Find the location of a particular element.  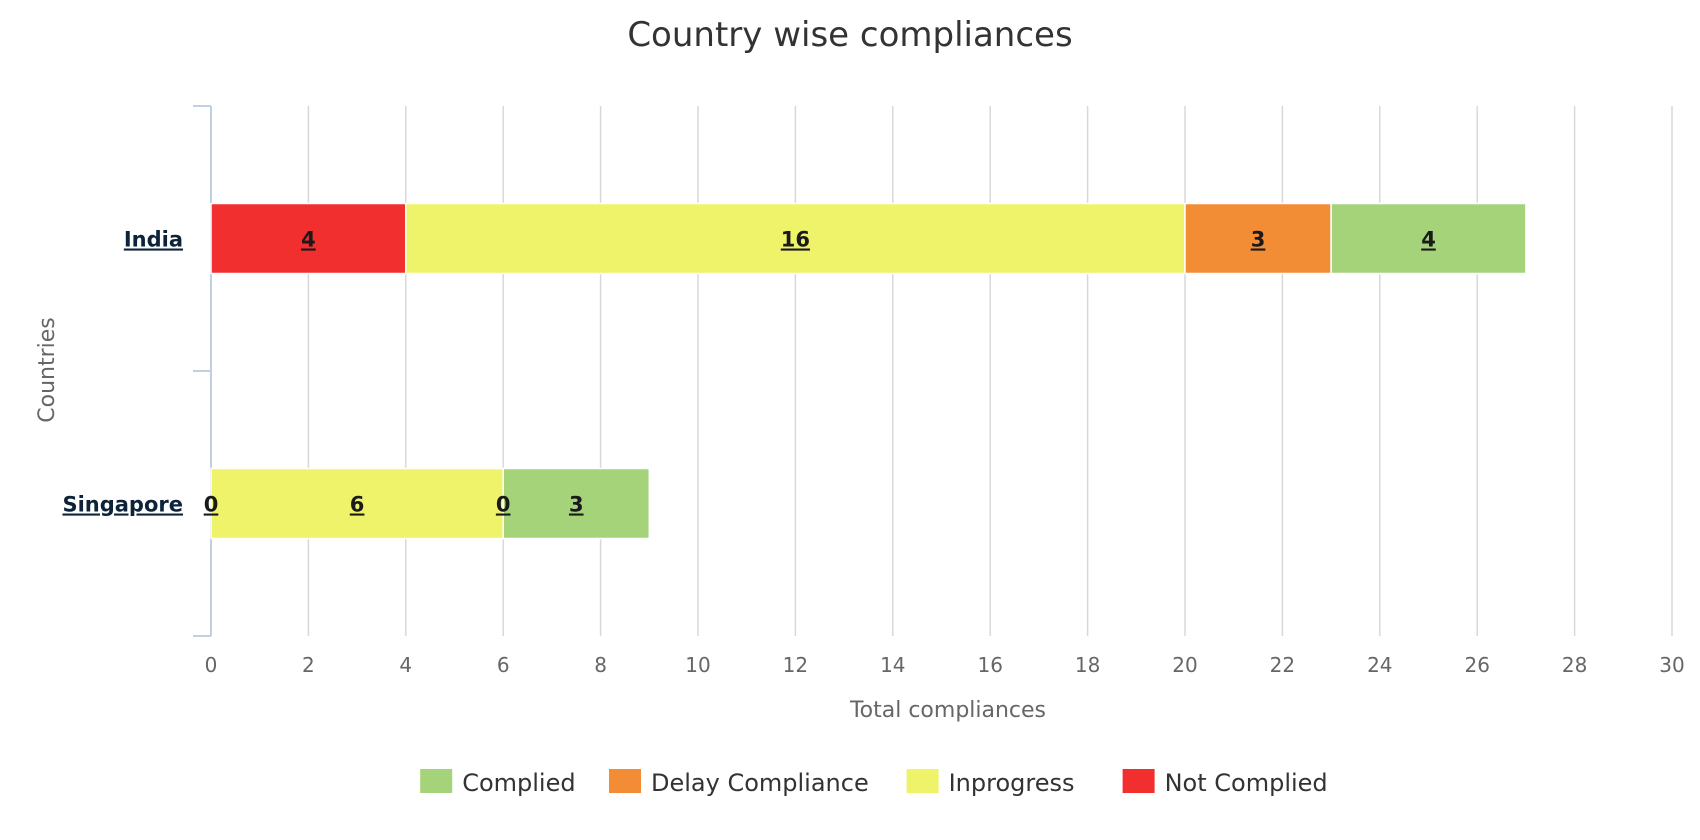

x-tick-label: 26 is located at coordinates (1476, 665).